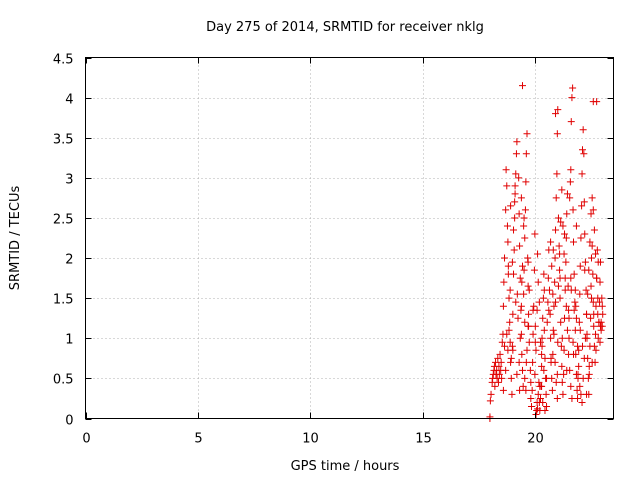 The height and width of the screenshot is (480, 640). I want to click on y-tick-label: 0, so click(69, 421).